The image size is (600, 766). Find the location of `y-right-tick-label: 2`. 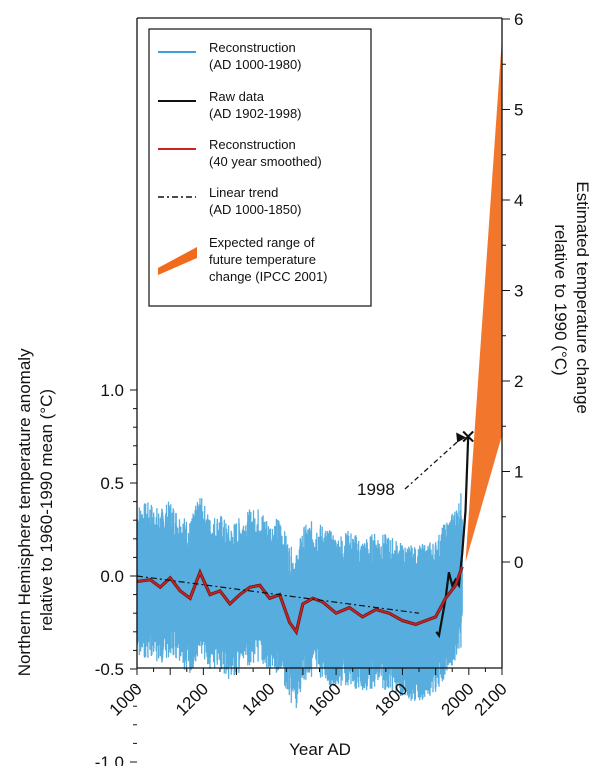

y-right-tick-label: 2 is located at coordinates (518, 381).